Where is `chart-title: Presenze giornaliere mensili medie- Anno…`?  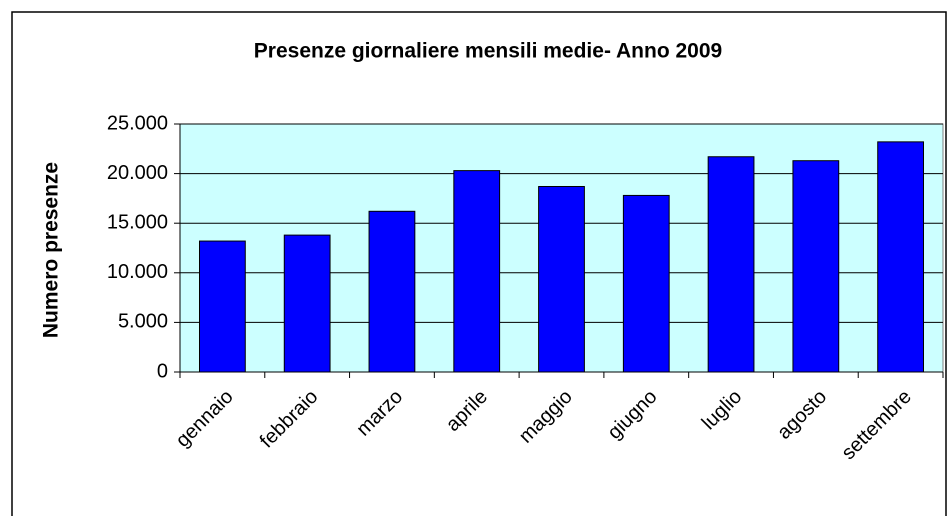 chart-title: Presenze giornaliere mensili medie- Anno… is located at coordinates (488, 51).